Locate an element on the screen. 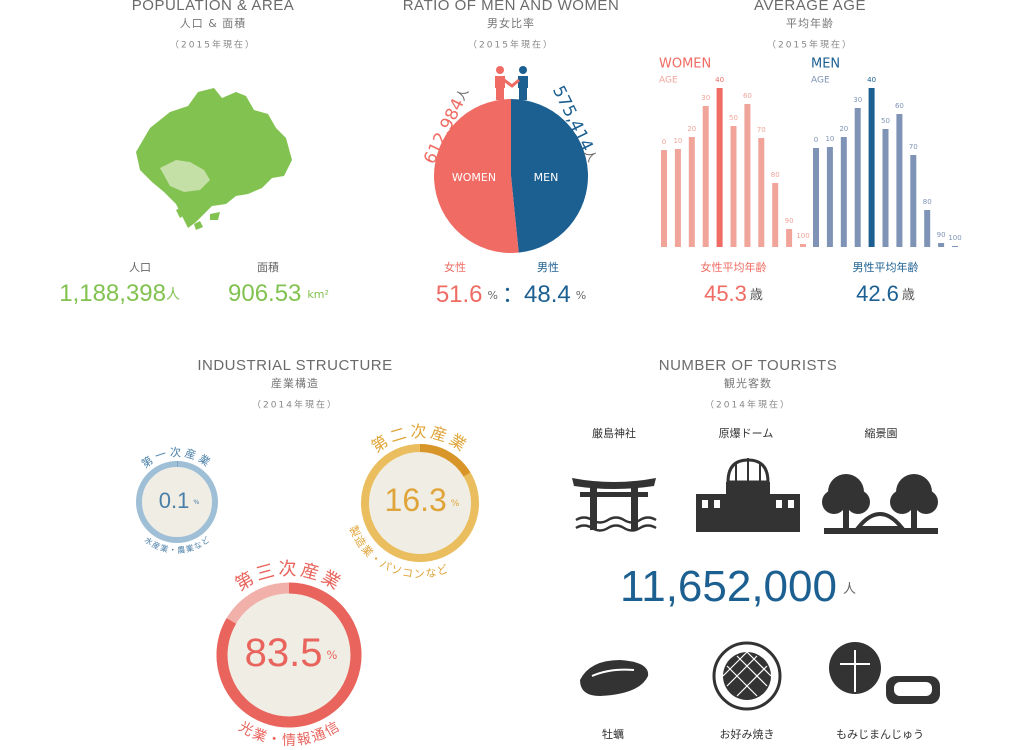 The height and width of the screenshot is (750, 1024). food-label: お好み焼き is located at coordinates (747, 734).